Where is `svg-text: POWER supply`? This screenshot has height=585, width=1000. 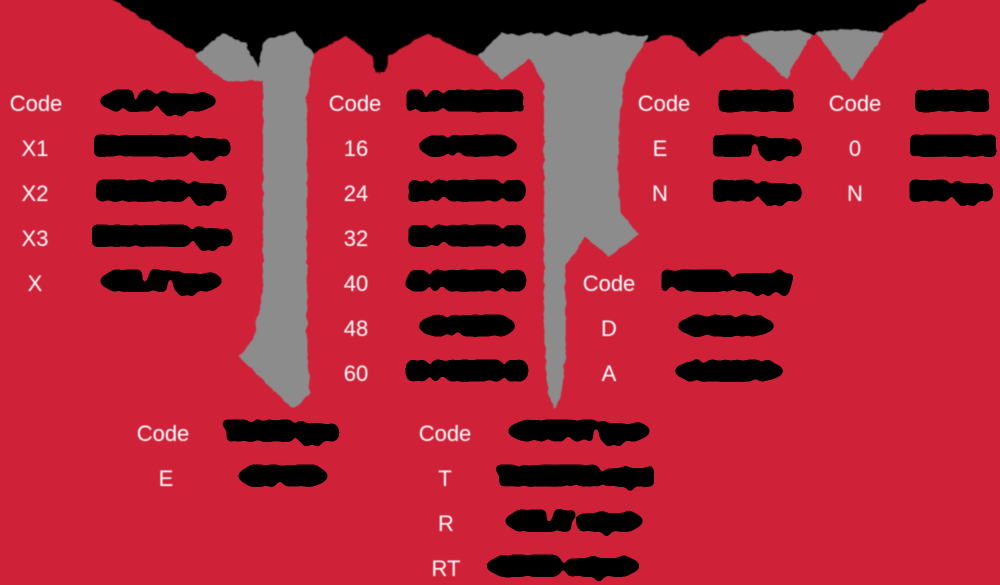 svg-text: POWER supply is located at coordinates (727, 281).